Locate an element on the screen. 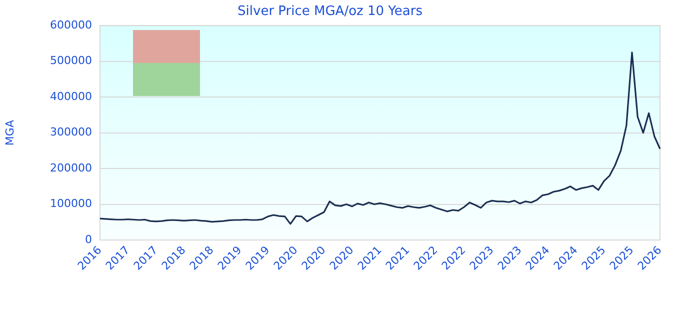 Image resolution: width=680 pixels, height=320 pixels. chart-title: Silver Price MGA/oz 10 Years is located at coordinates (330, 12).